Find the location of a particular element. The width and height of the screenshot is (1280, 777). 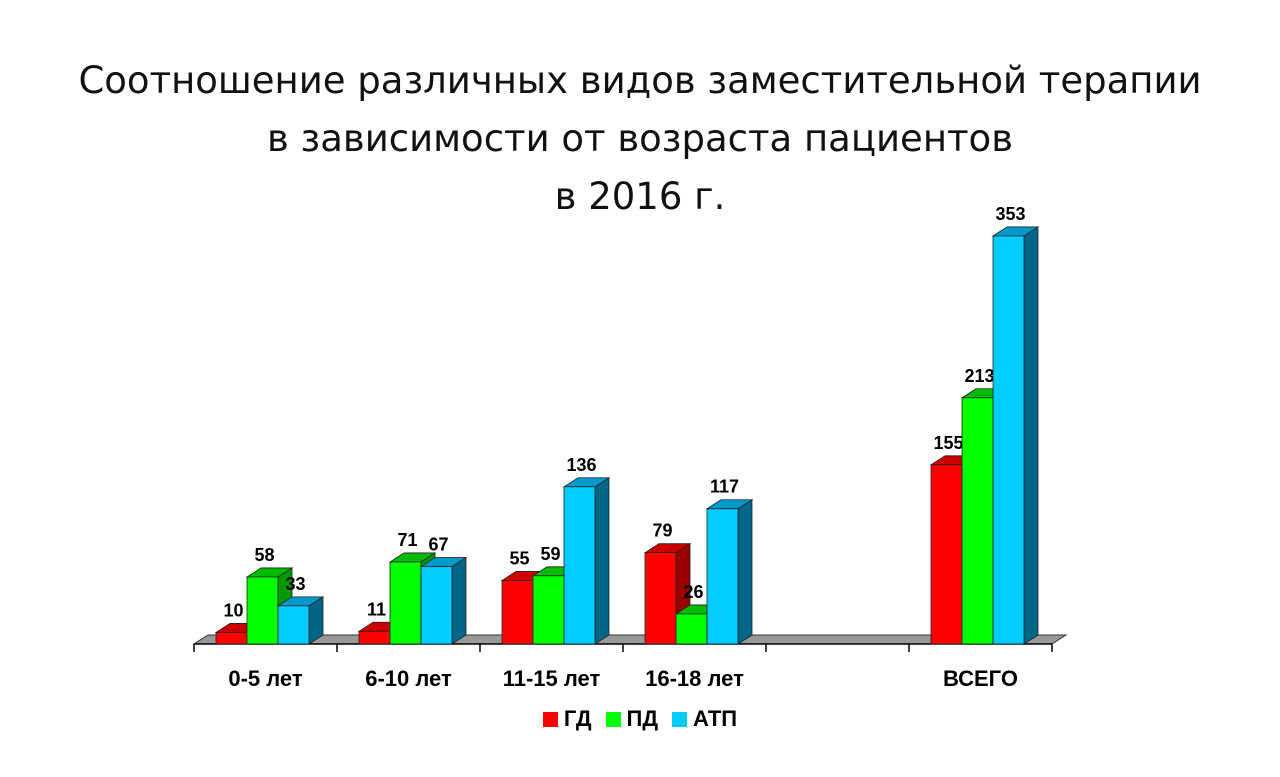

legend-label-pd: ПД is located at coordinates (642, 718).